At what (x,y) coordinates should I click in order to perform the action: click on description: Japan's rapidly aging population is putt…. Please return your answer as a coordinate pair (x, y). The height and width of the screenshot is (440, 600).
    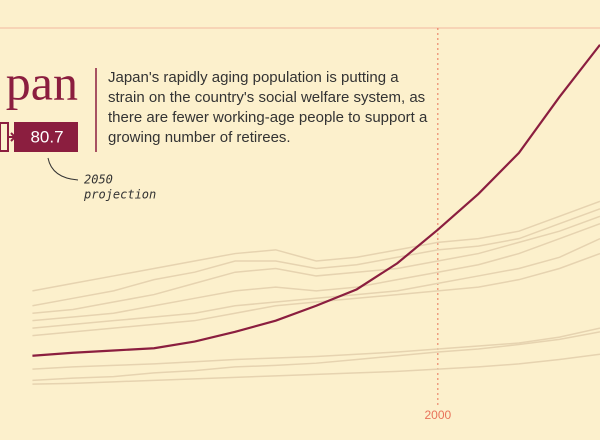
    Looking at the image, I should click on (268, 107).